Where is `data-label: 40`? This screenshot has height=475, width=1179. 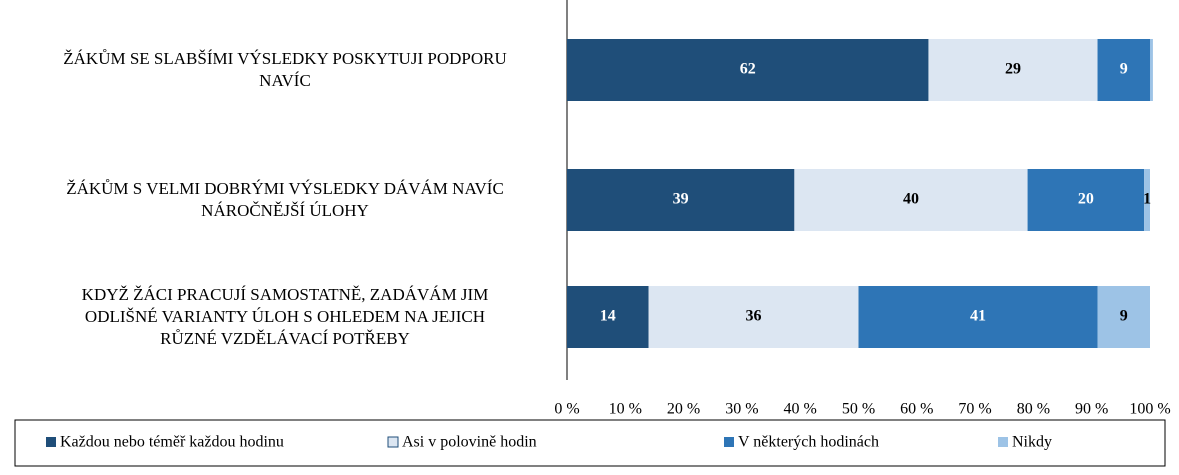
data-label: 40 is located at coordinates (911, 199).